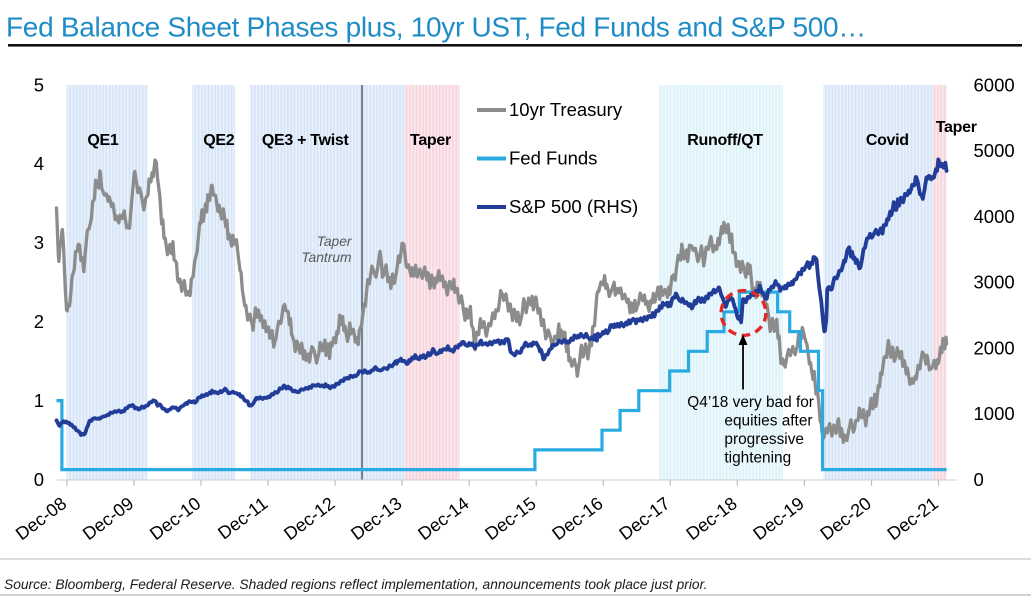  What do you see at coordinates (39, 163) in the screenshot?
I see `svg-text: 4` at bounding box center [39, 163].